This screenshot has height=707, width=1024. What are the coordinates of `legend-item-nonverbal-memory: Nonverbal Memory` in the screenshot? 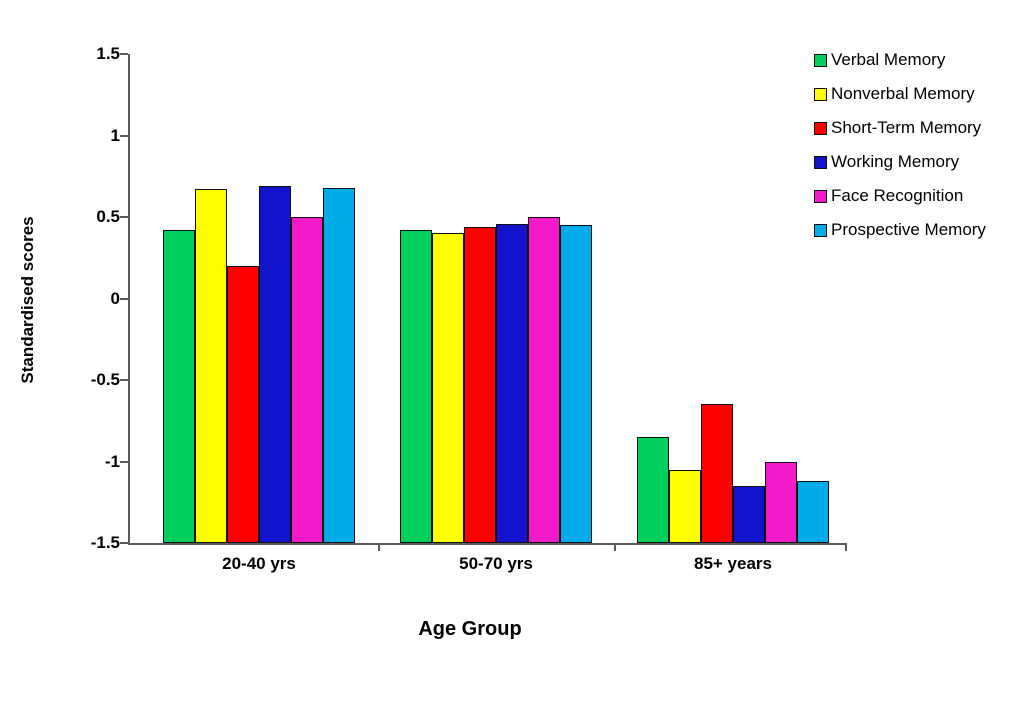 It's located at (894, 94).